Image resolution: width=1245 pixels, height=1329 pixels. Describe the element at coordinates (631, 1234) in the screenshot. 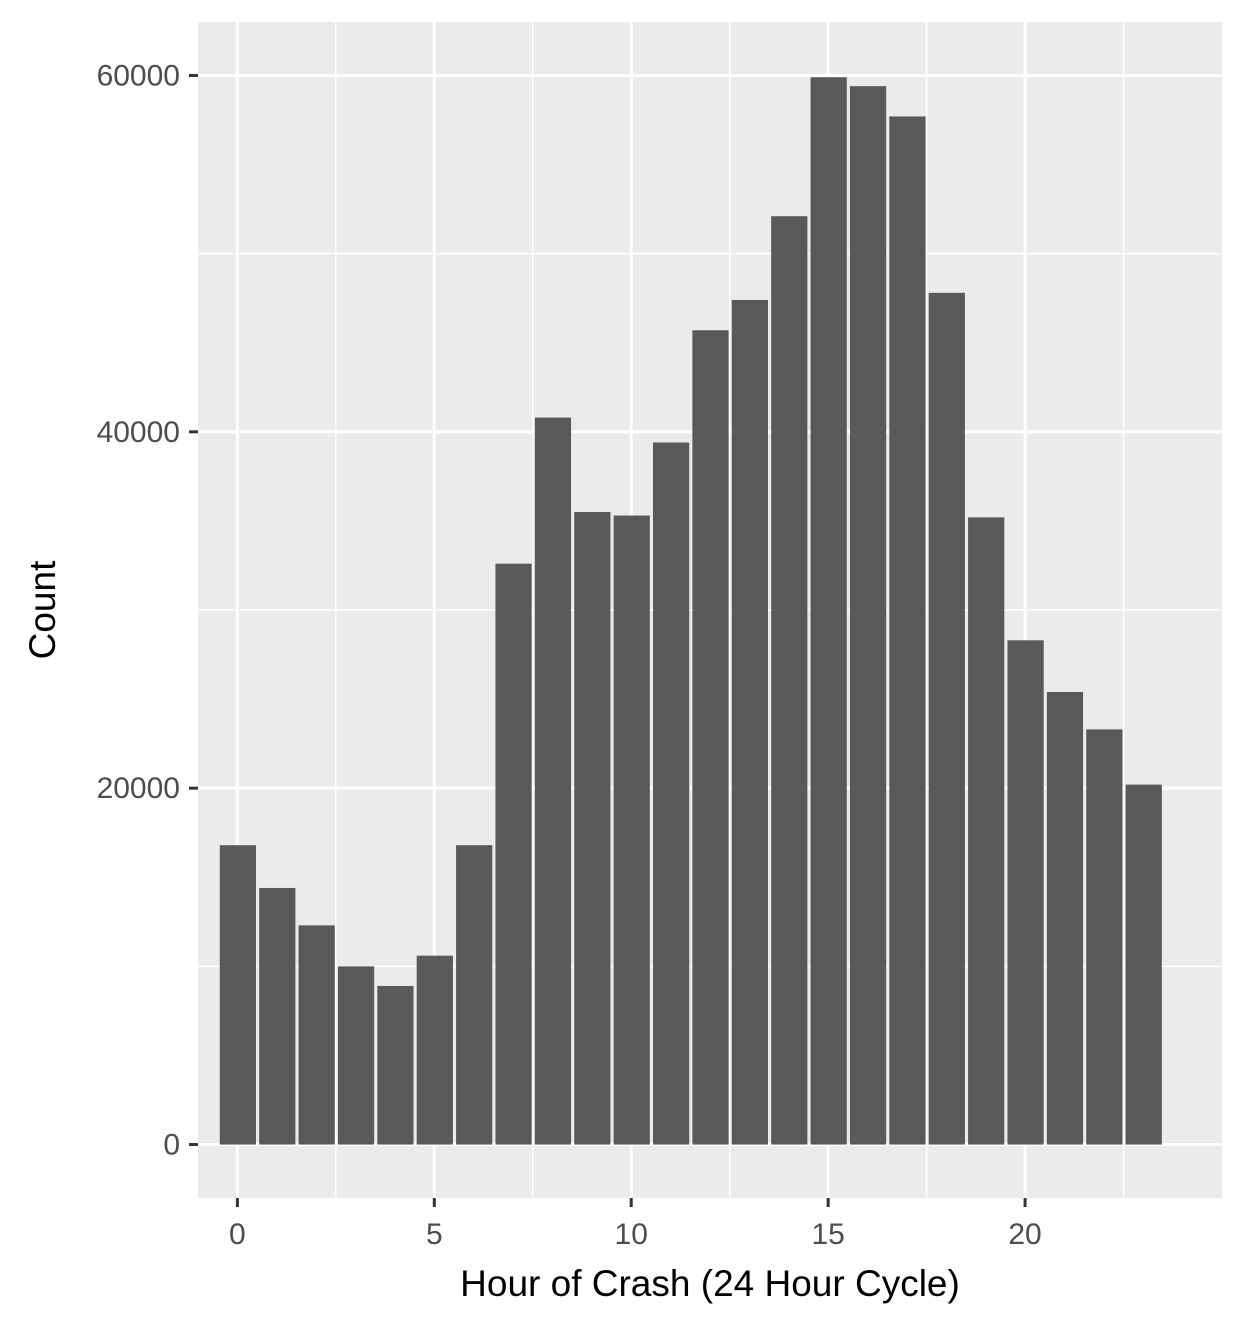

I see `x-tick-label: 10` at that location.